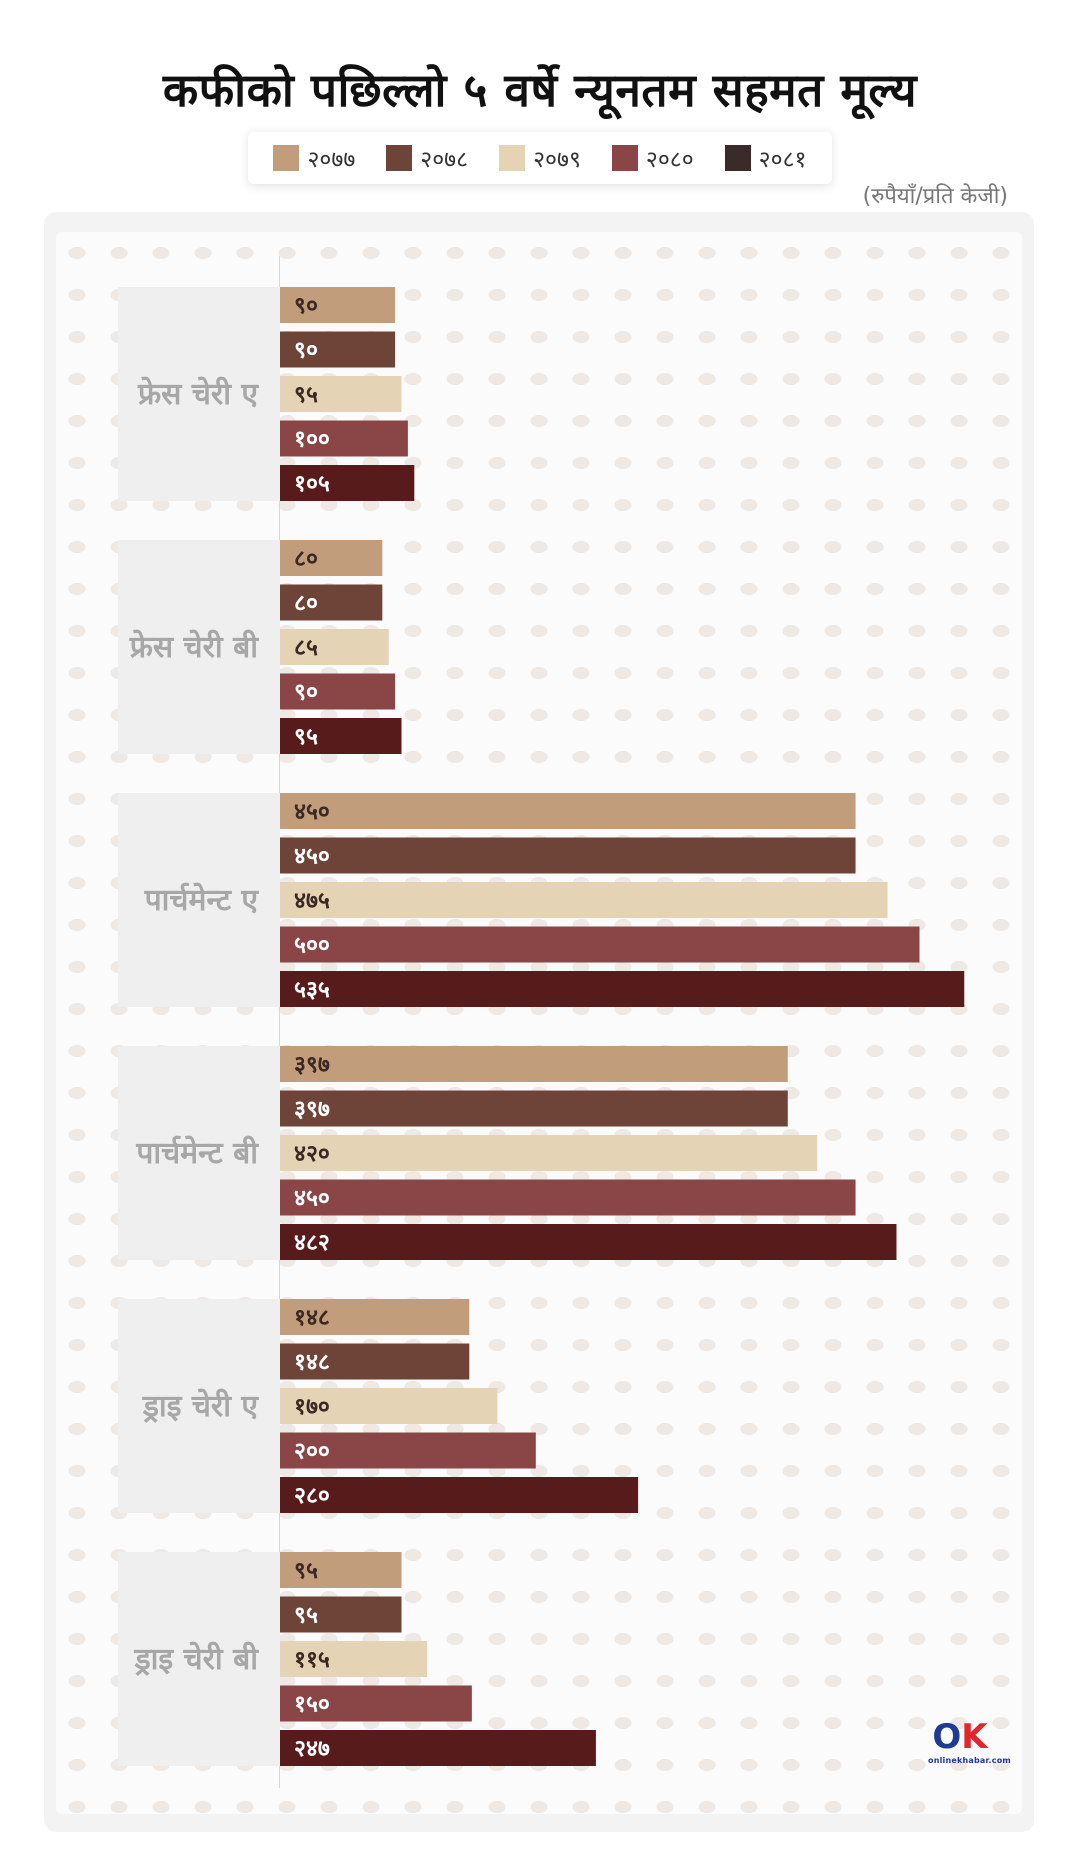  What do you see at coordinates (444, 160) in the screenshot?
I see `legend-label: २०७८` at bounding box center [444, 160].